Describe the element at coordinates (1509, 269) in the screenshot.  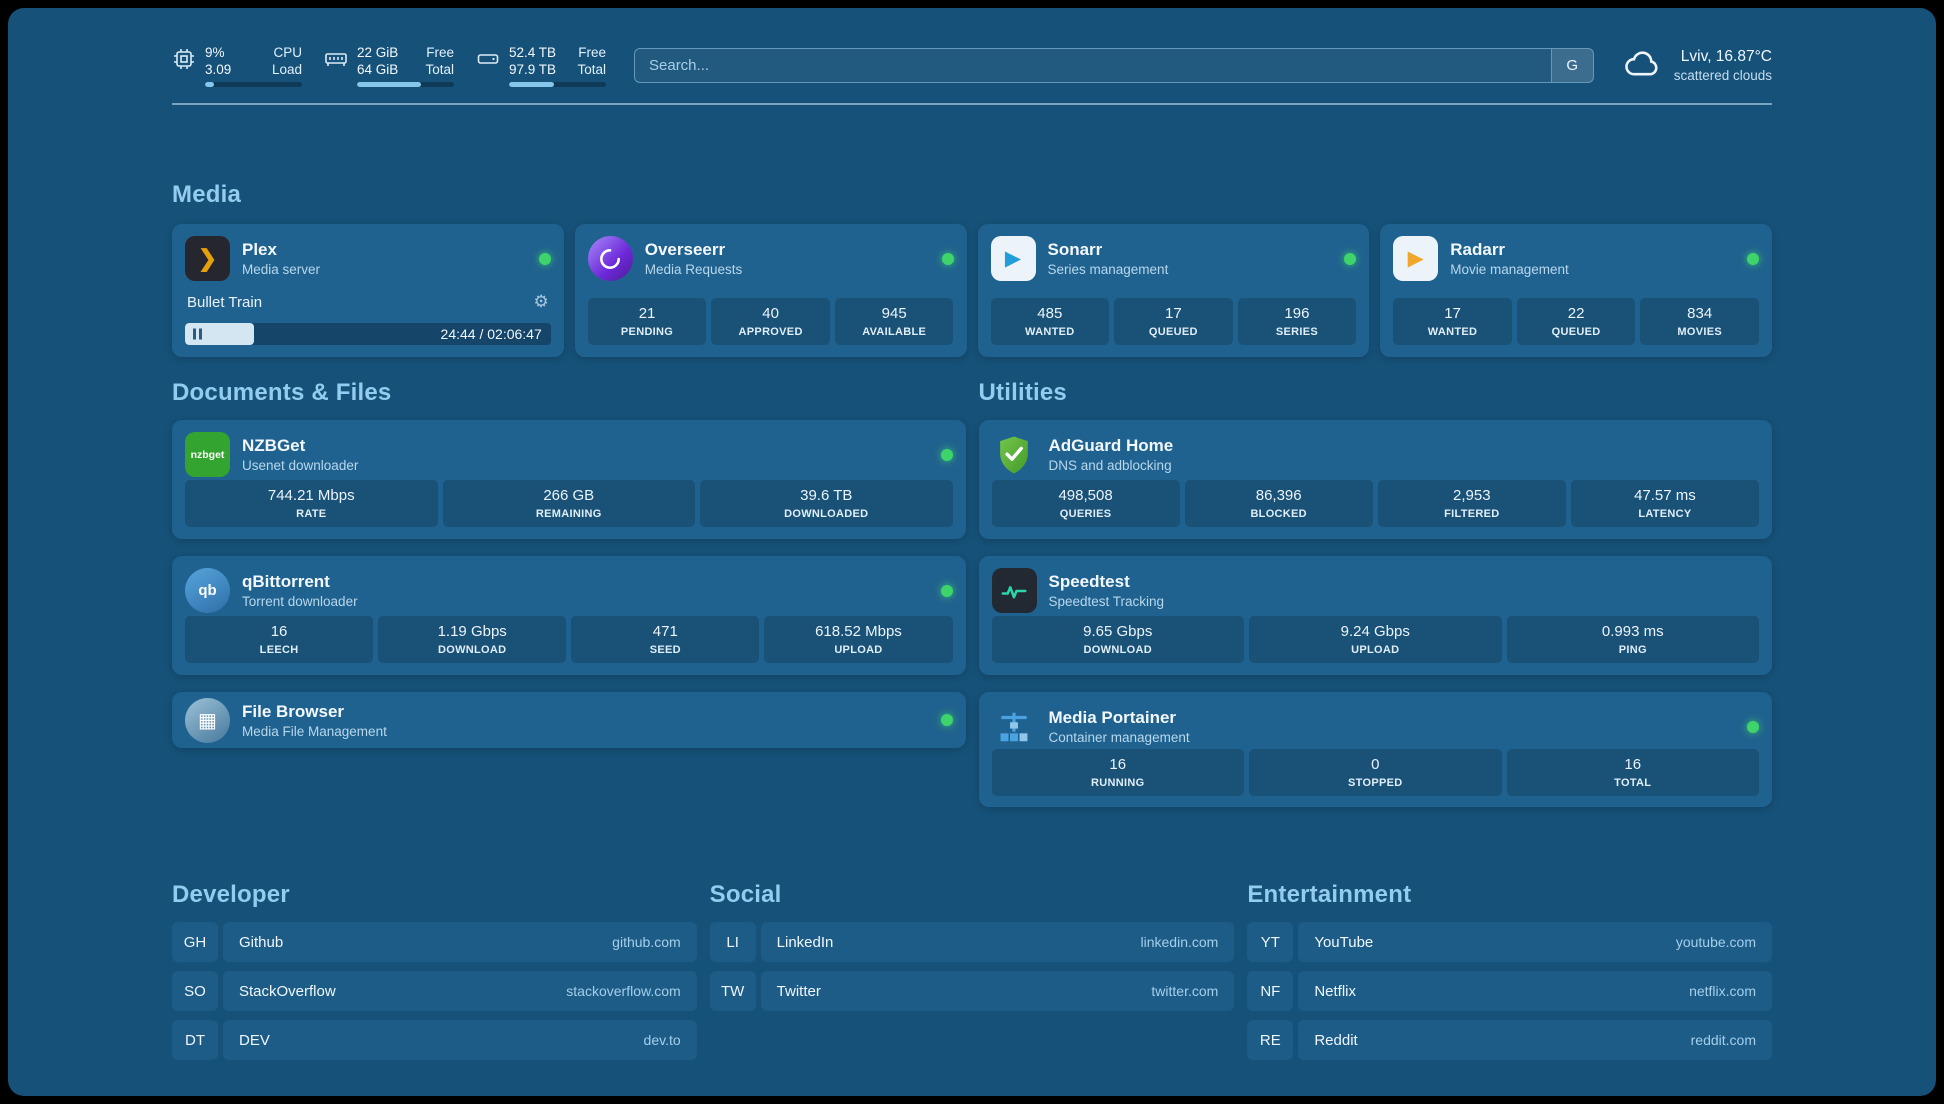
I see `app-desc: Movie management` at that location.